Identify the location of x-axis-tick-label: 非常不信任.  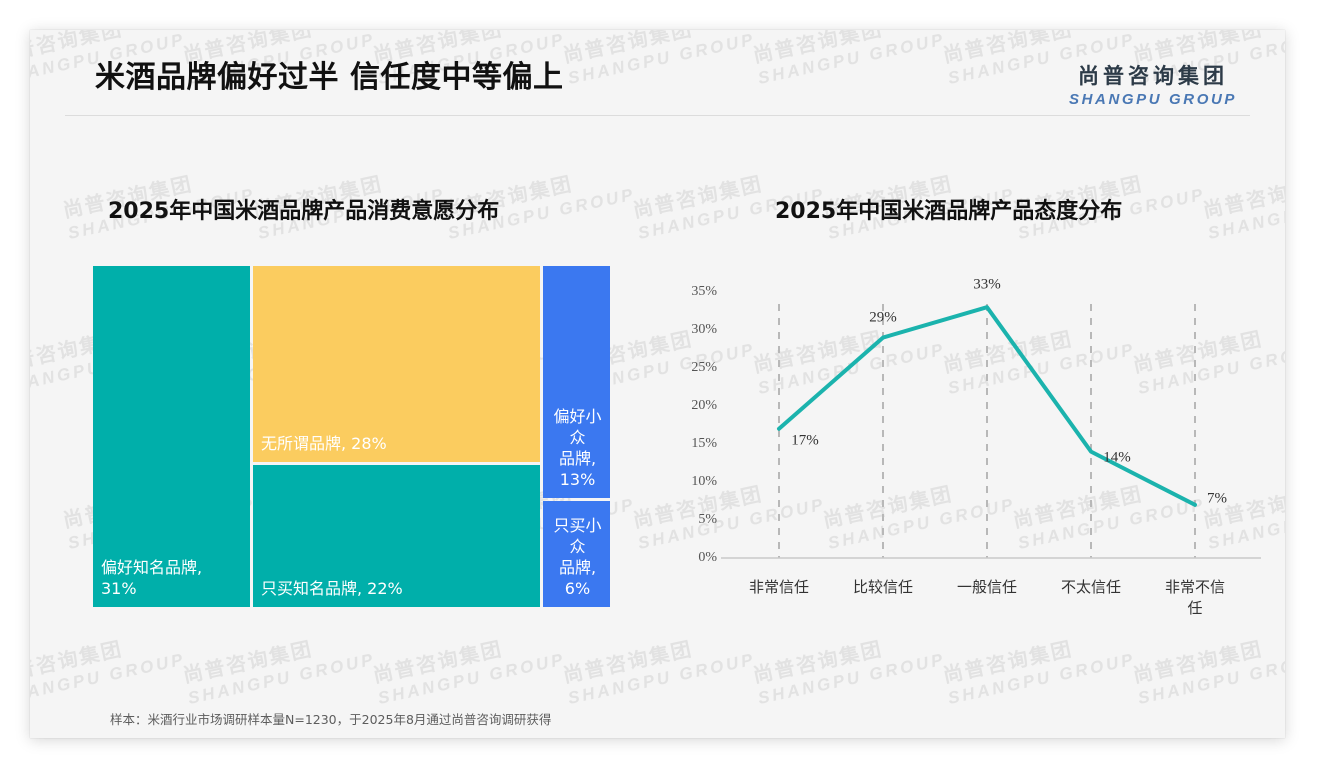
(1194, 597).